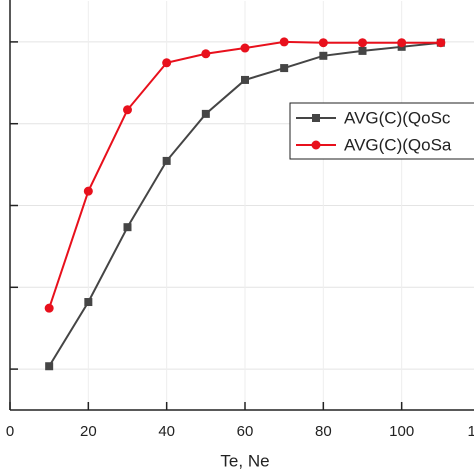 This screenshot has height=474, width=474. Describe the element at coordinates (10, 431) in the screenshot. I see `x-tick-label: 0` at that location.